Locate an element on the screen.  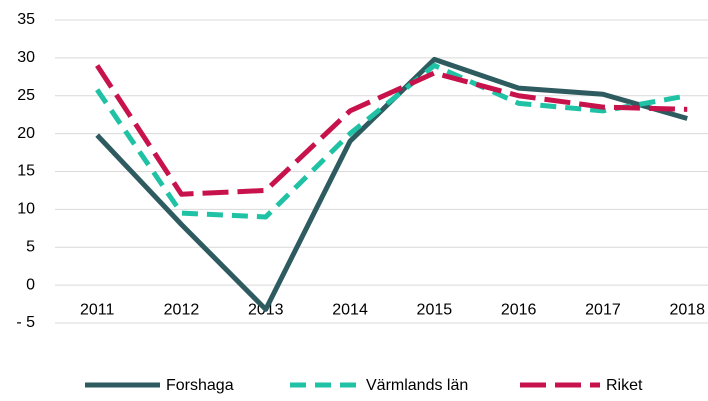
y-tick-label: 0 is located at coordinates (30, 284).